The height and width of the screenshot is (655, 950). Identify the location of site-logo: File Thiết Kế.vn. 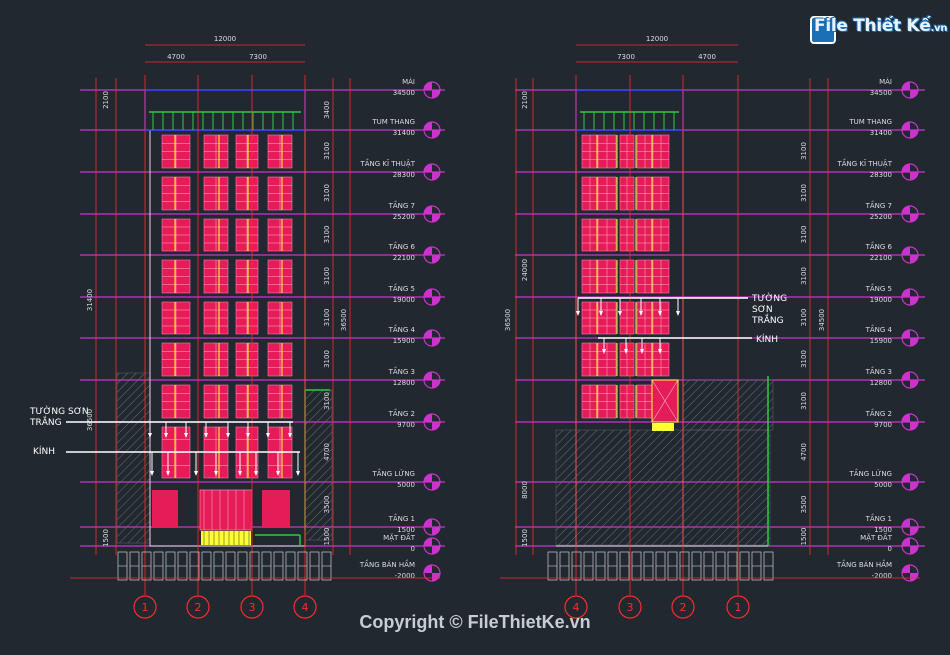
(878, 29).